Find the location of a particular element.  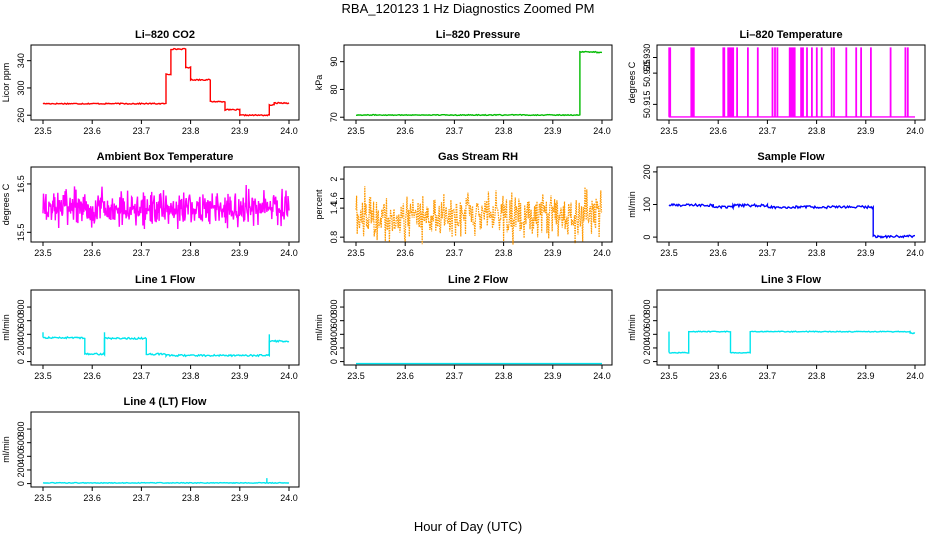

y-tick-label: 260 is located at coordinates (21, 115).